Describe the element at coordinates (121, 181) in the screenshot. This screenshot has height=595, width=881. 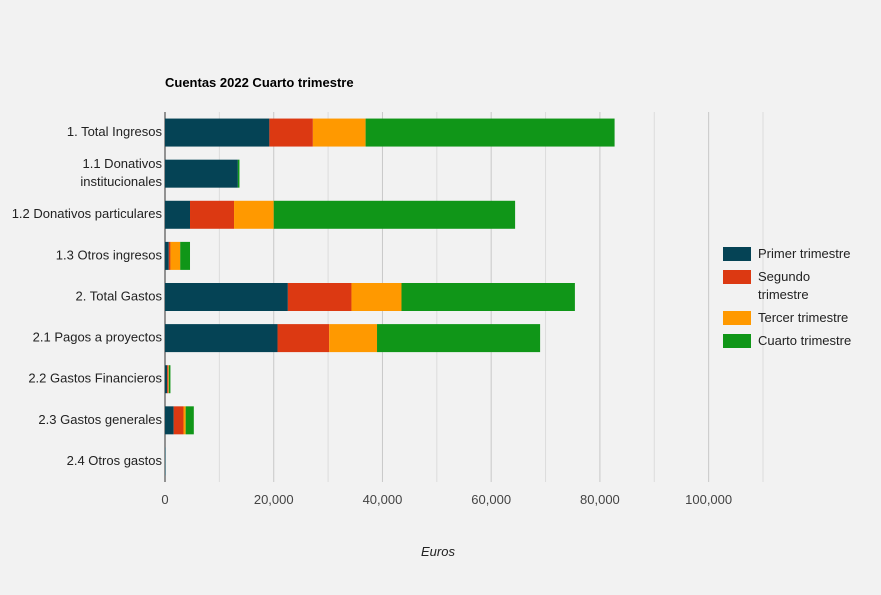
I see `category-label: institucionales` at that location.